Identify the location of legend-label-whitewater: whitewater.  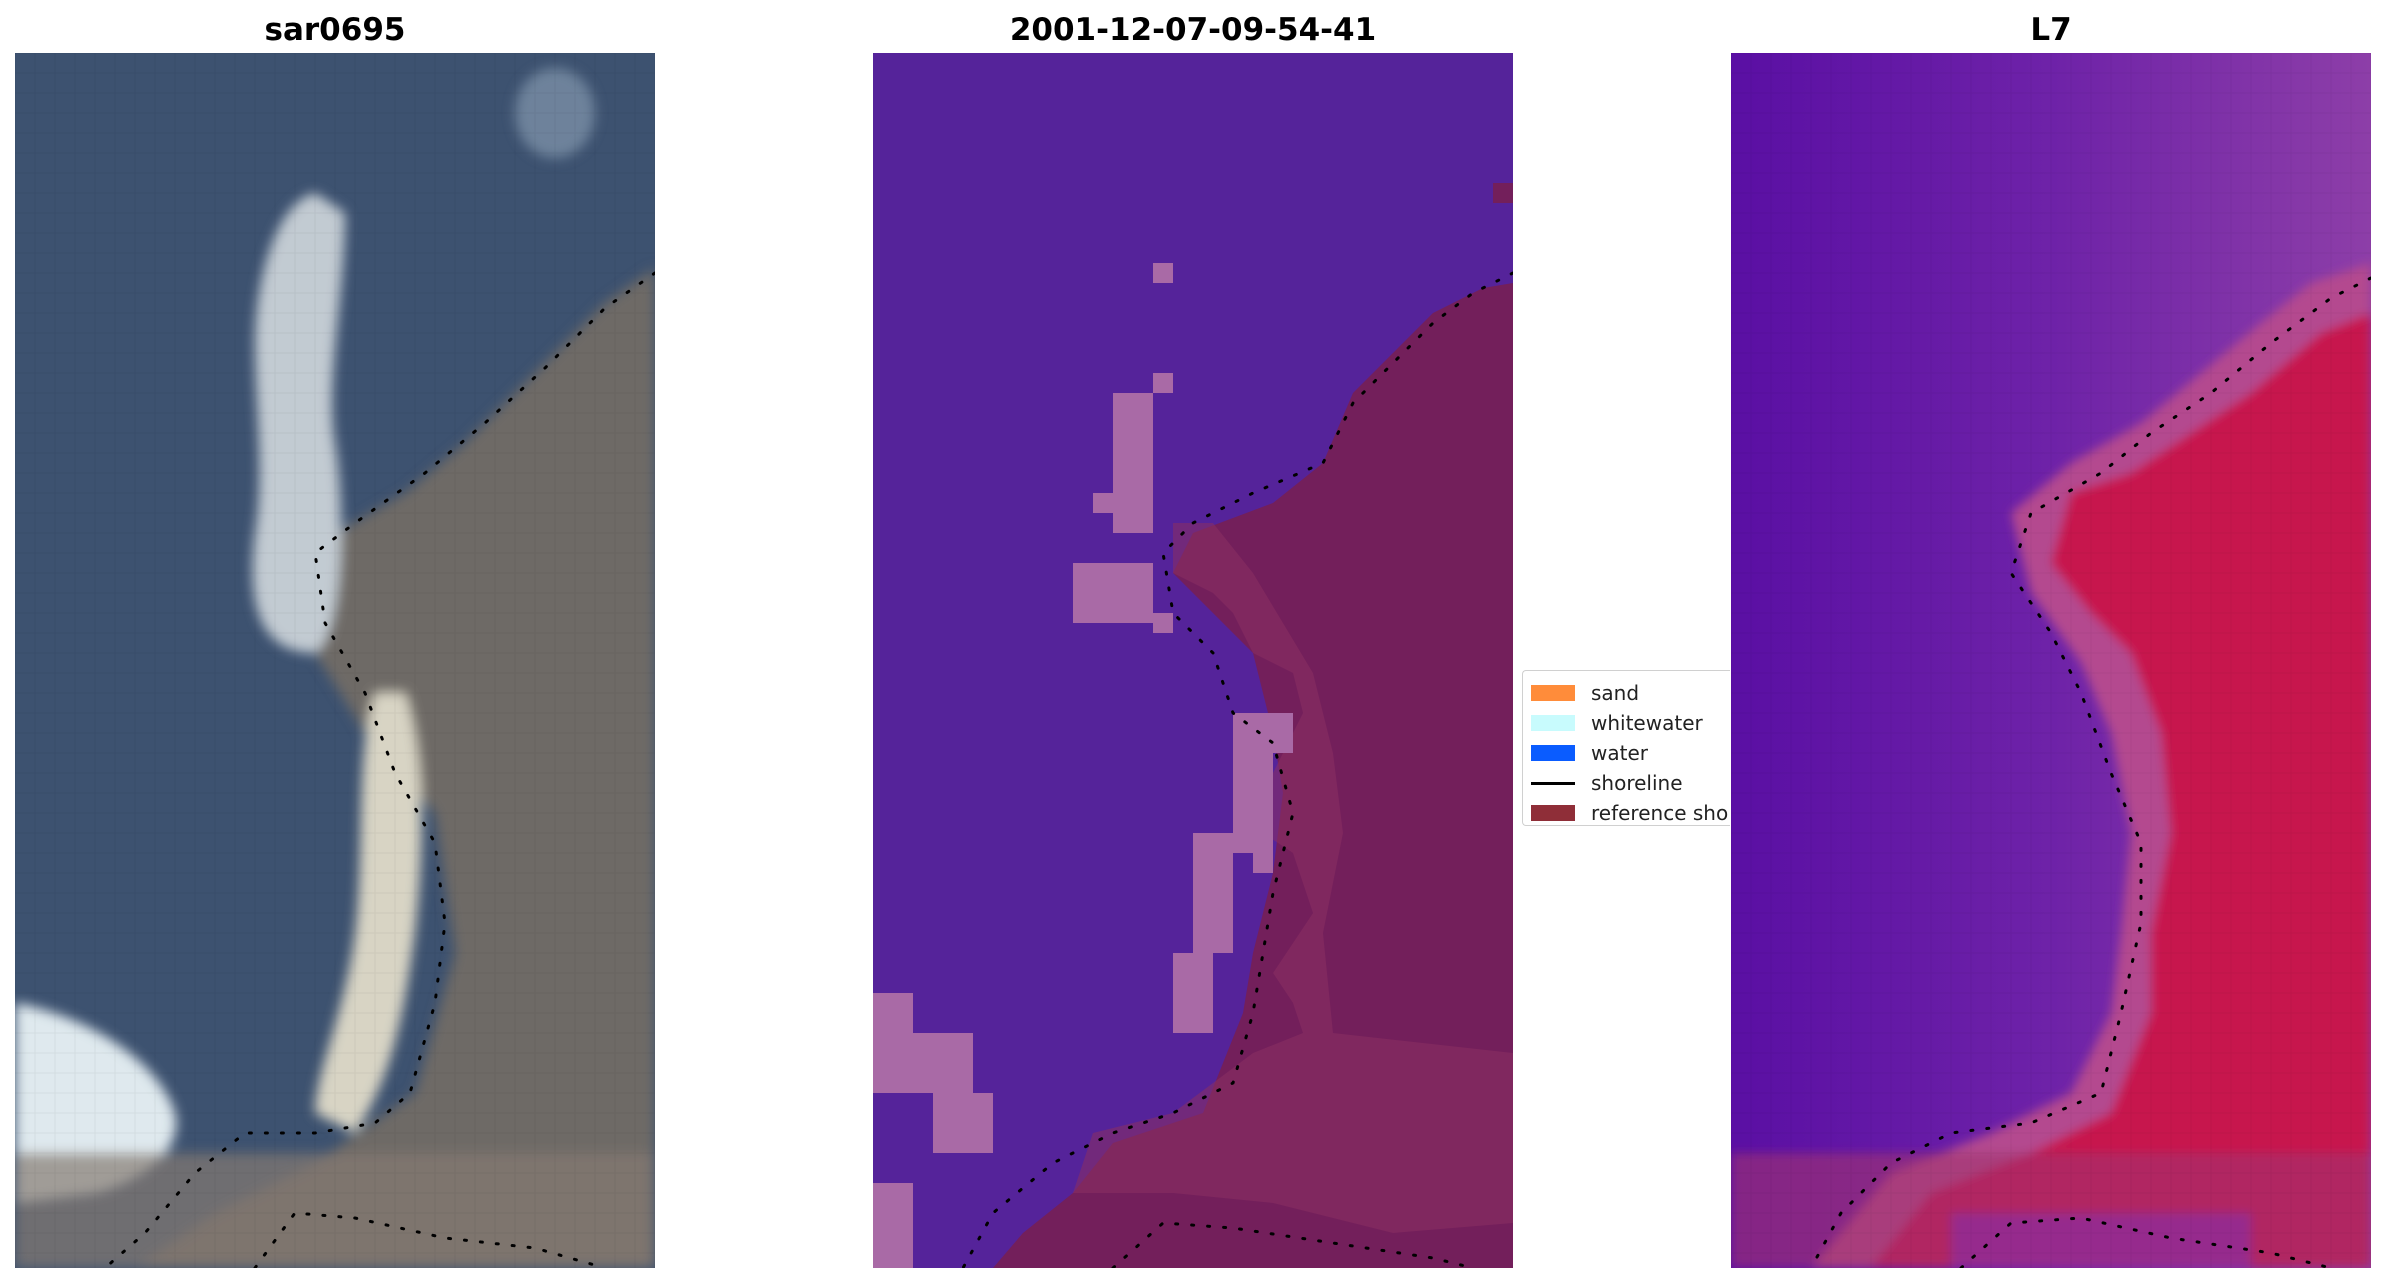
(1647, 723).